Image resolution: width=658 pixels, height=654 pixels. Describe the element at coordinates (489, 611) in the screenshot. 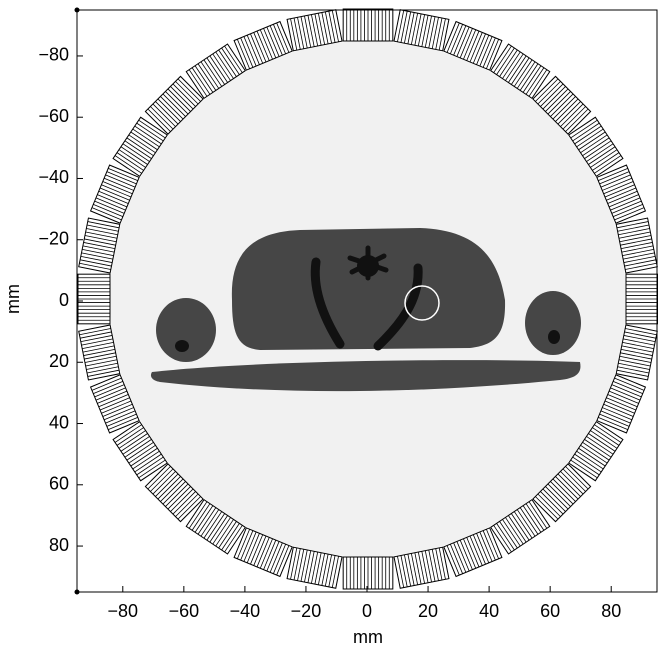

I see `x-tick-label: 40` at that location.